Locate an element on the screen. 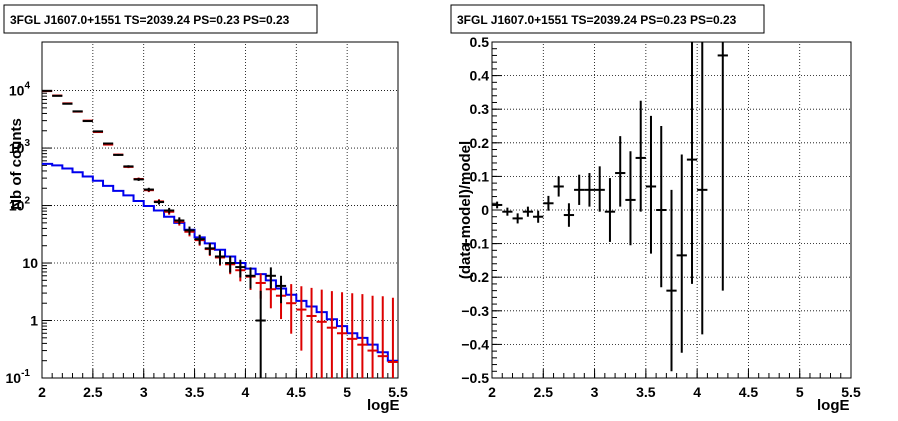 The height and width of the screenshot is (421, 898). left-title-box is located at coordinates (160, 19).